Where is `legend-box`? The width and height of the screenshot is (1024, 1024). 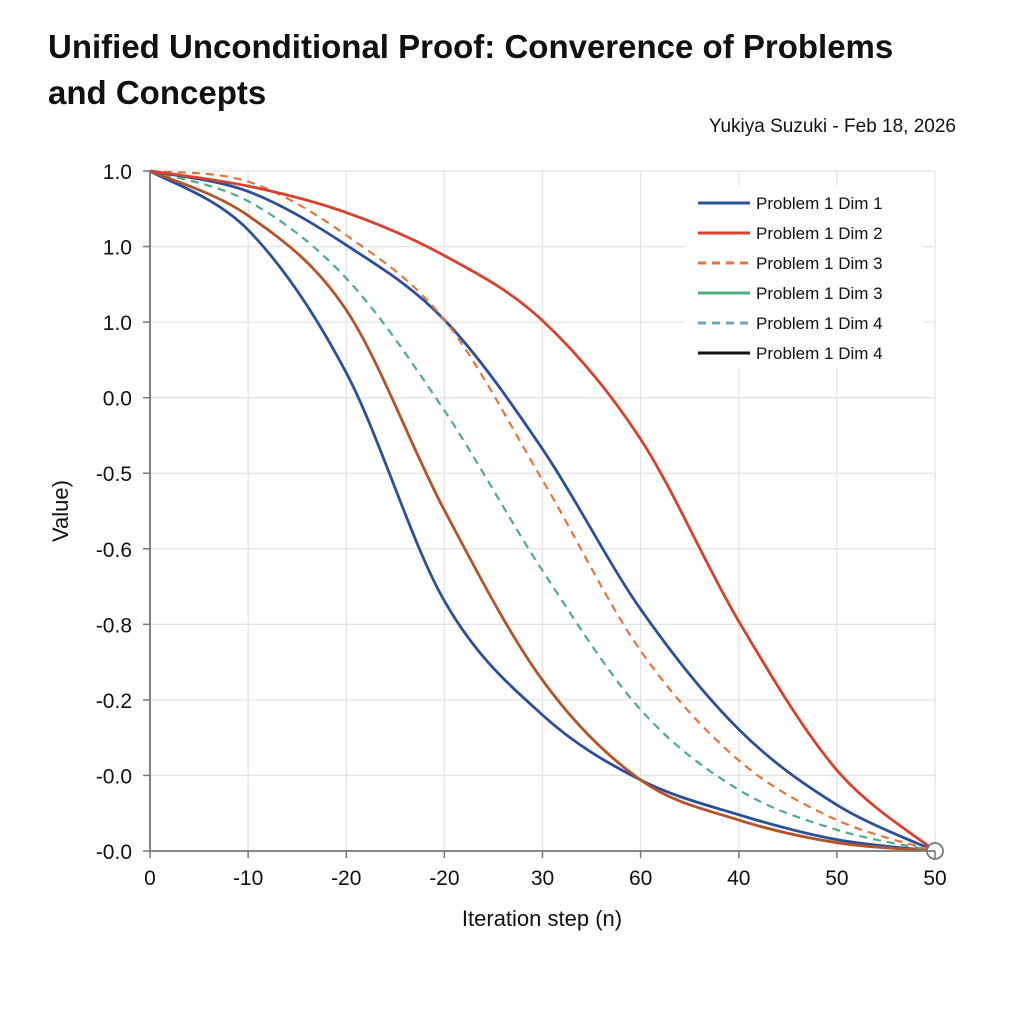 legend-box is located at coordinates (804, 277).